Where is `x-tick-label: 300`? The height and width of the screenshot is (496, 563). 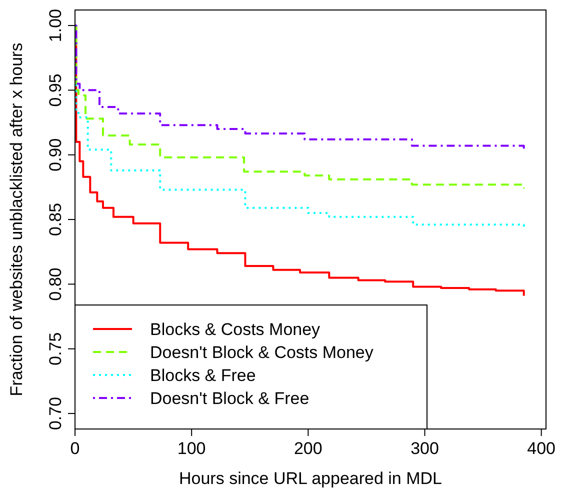
x-tick-label: 300 is located at coordinates (424, 448).